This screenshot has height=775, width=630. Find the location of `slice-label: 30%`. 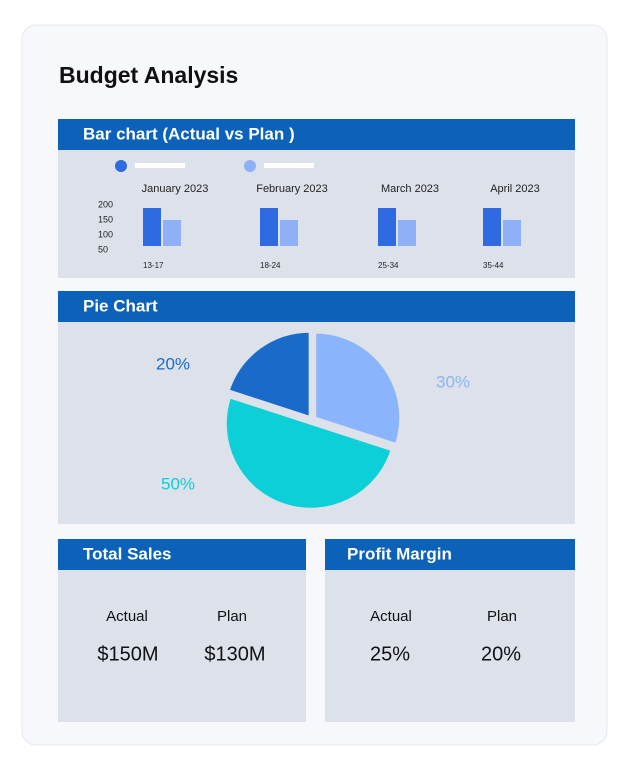

slice-label: 30% is located at coordinates (453, 381).